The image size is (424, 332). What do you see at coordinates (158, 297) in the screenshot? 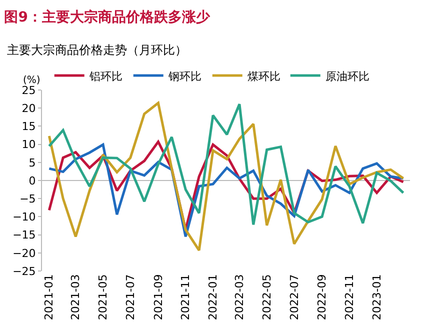
I see `x-tick-label: 2021-09` at bounding box center [158, 297].